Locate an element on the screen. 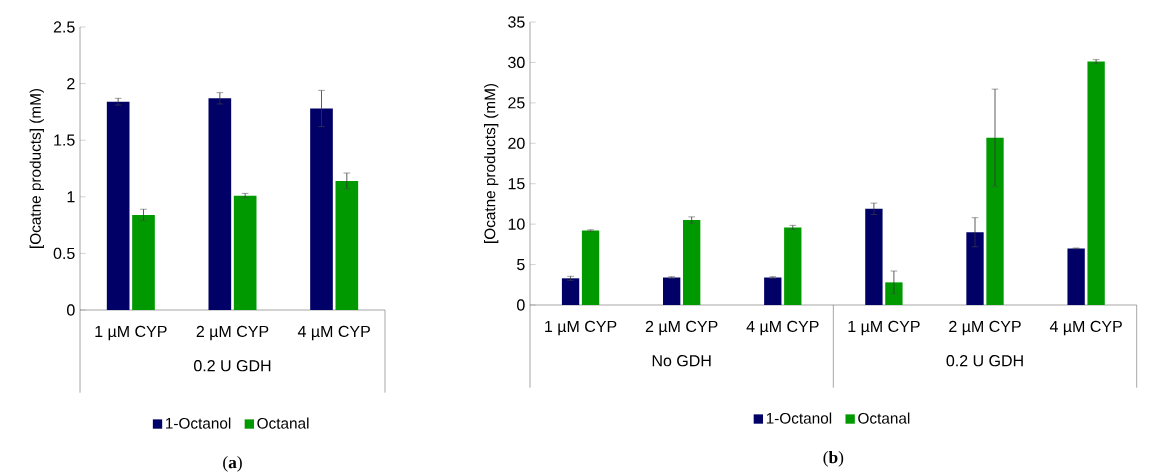 The height and width of the screenshot is (475, 1150). y-tick-label: 35 is located at coordinates (516, 22).